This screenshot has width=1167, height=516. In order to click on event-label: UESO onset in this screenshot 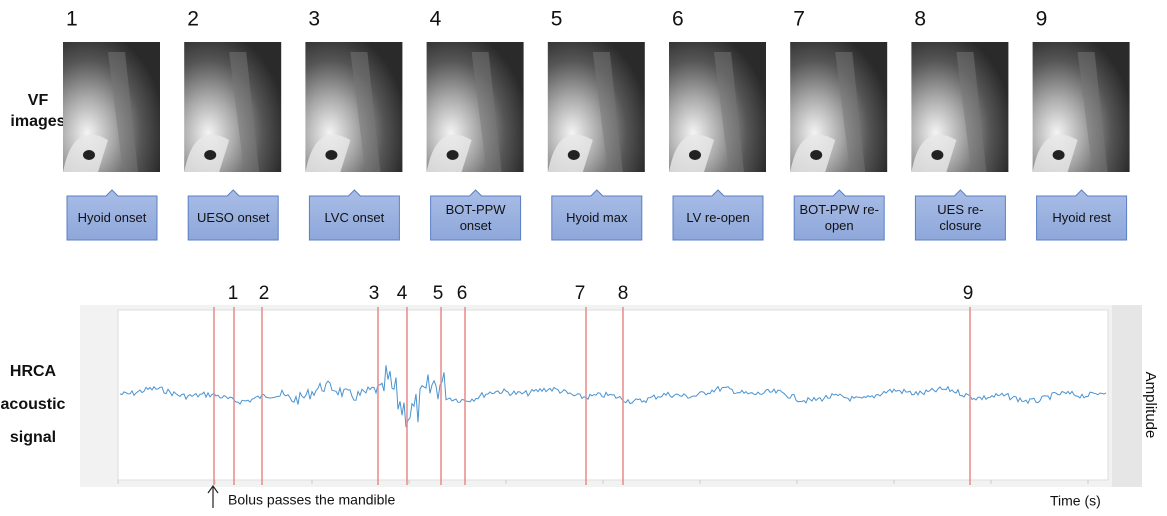, I will do `click(233, 217)`.